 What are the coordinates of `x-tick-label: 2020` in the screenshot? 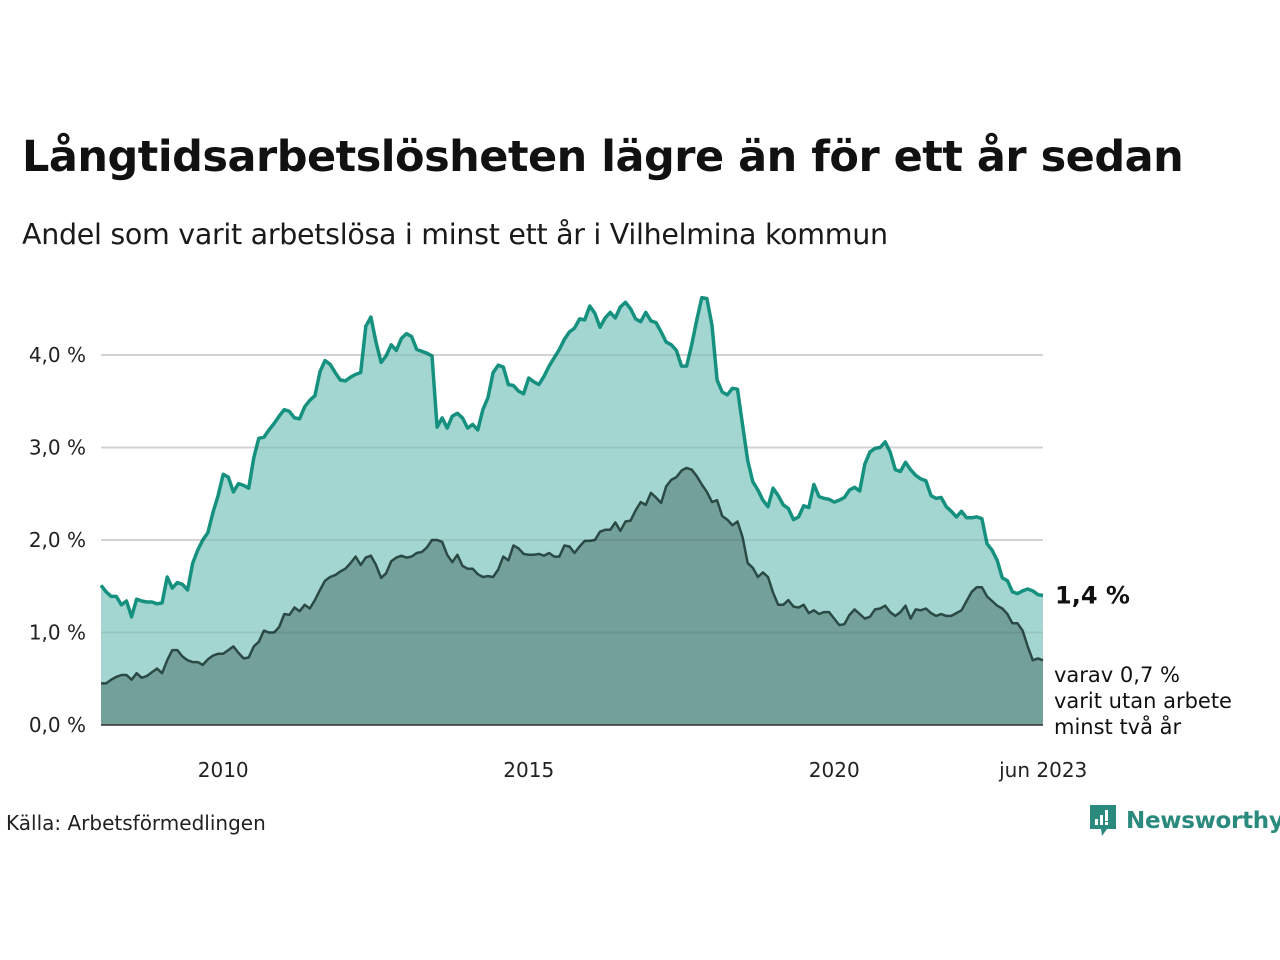 It's located at (834, 770).